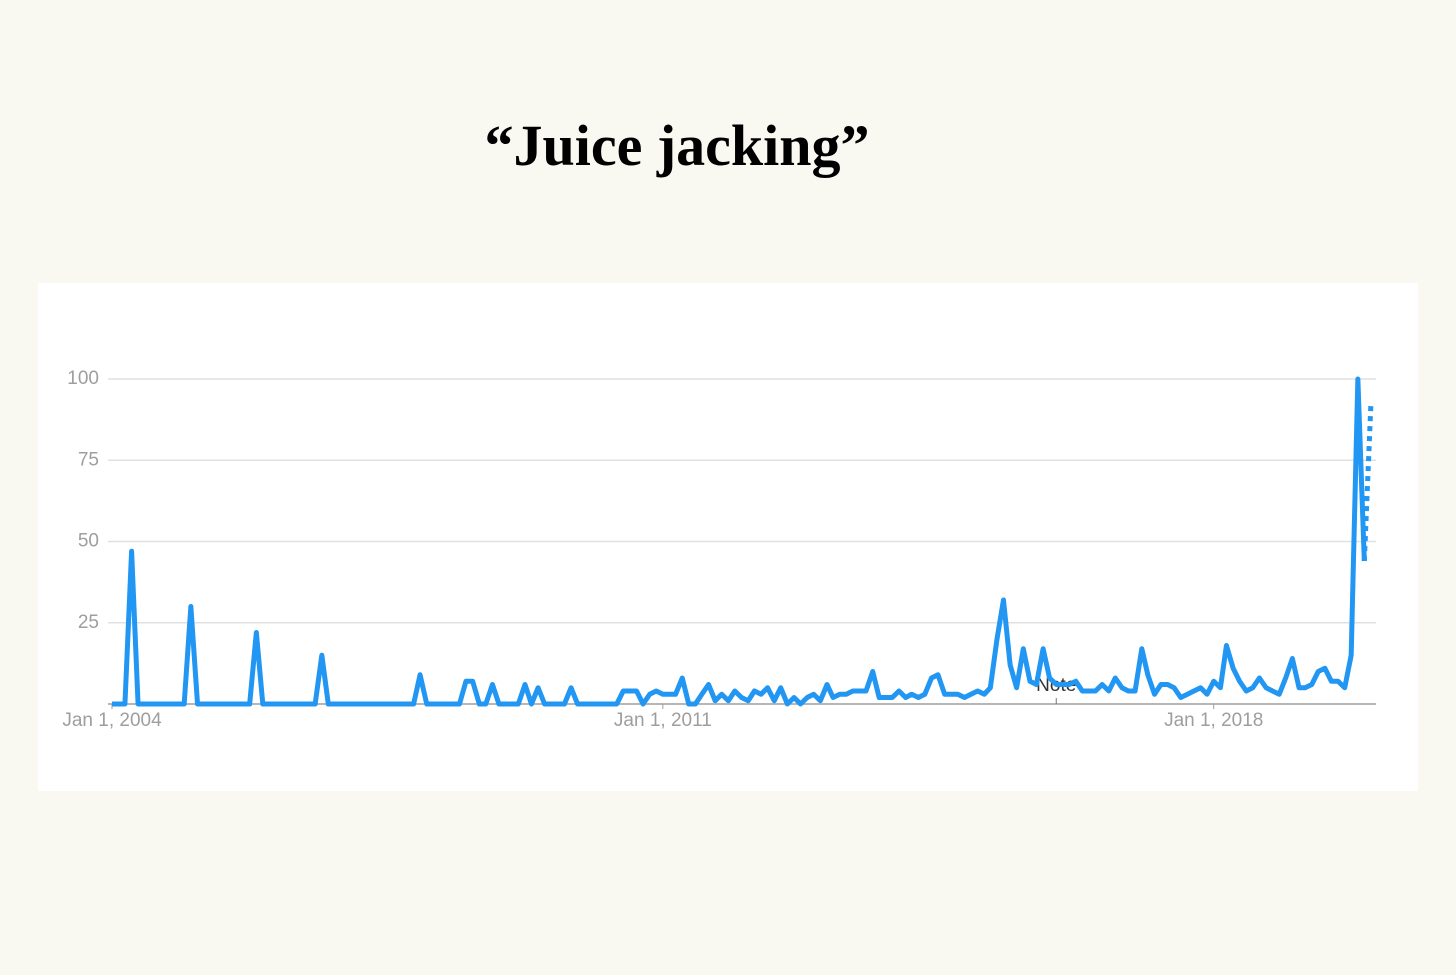 This screenshot has width=1456, height=975. Describe the element at coordinates (677, 145) in the screenshot. I see `chart-title: “Juice jacking”` at that location.